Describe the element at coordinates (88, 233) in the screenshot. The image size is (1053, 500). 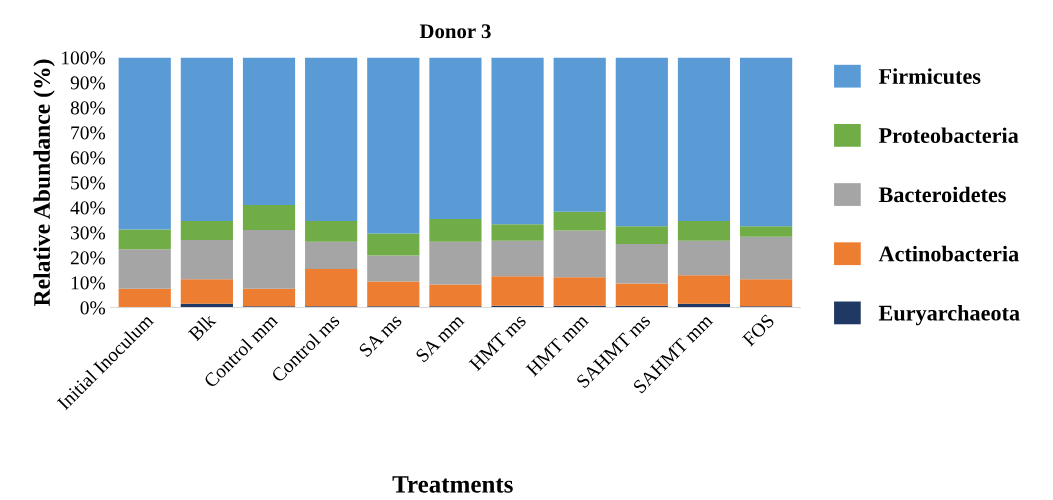
I see `y-tick-label: 30%` at that location.